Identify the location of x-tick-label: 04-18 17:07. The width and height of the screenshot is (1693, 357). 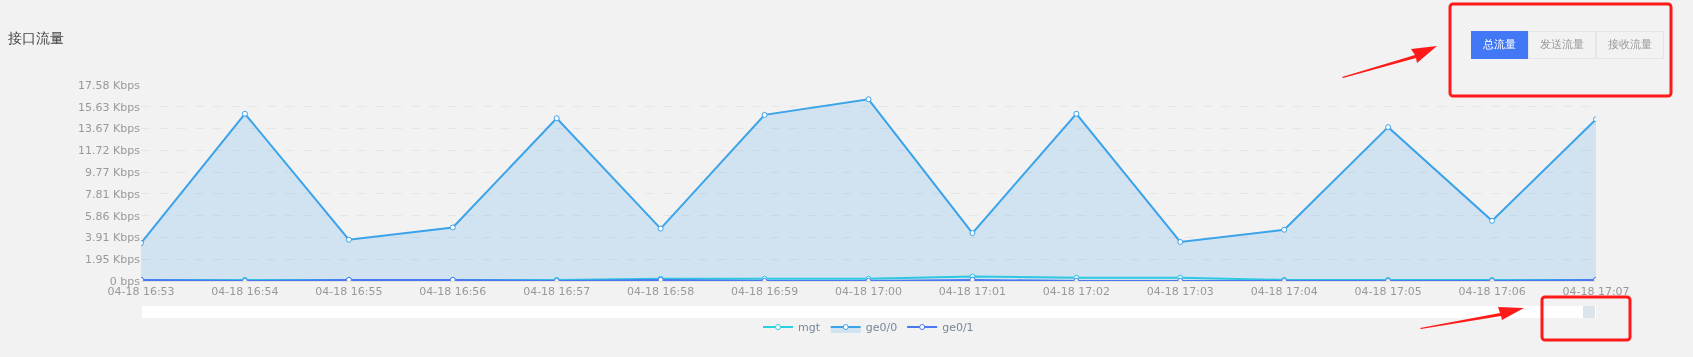
(1596, 292).